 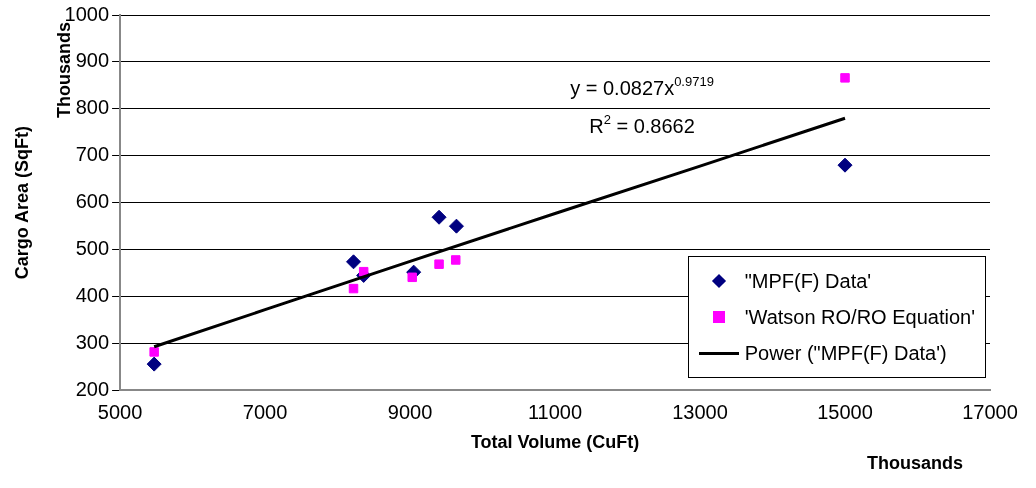 What do you see at coordinates (92, 107) in the screenshot?
I see `y-tick-label: 800` at bounding box center [92, 107].